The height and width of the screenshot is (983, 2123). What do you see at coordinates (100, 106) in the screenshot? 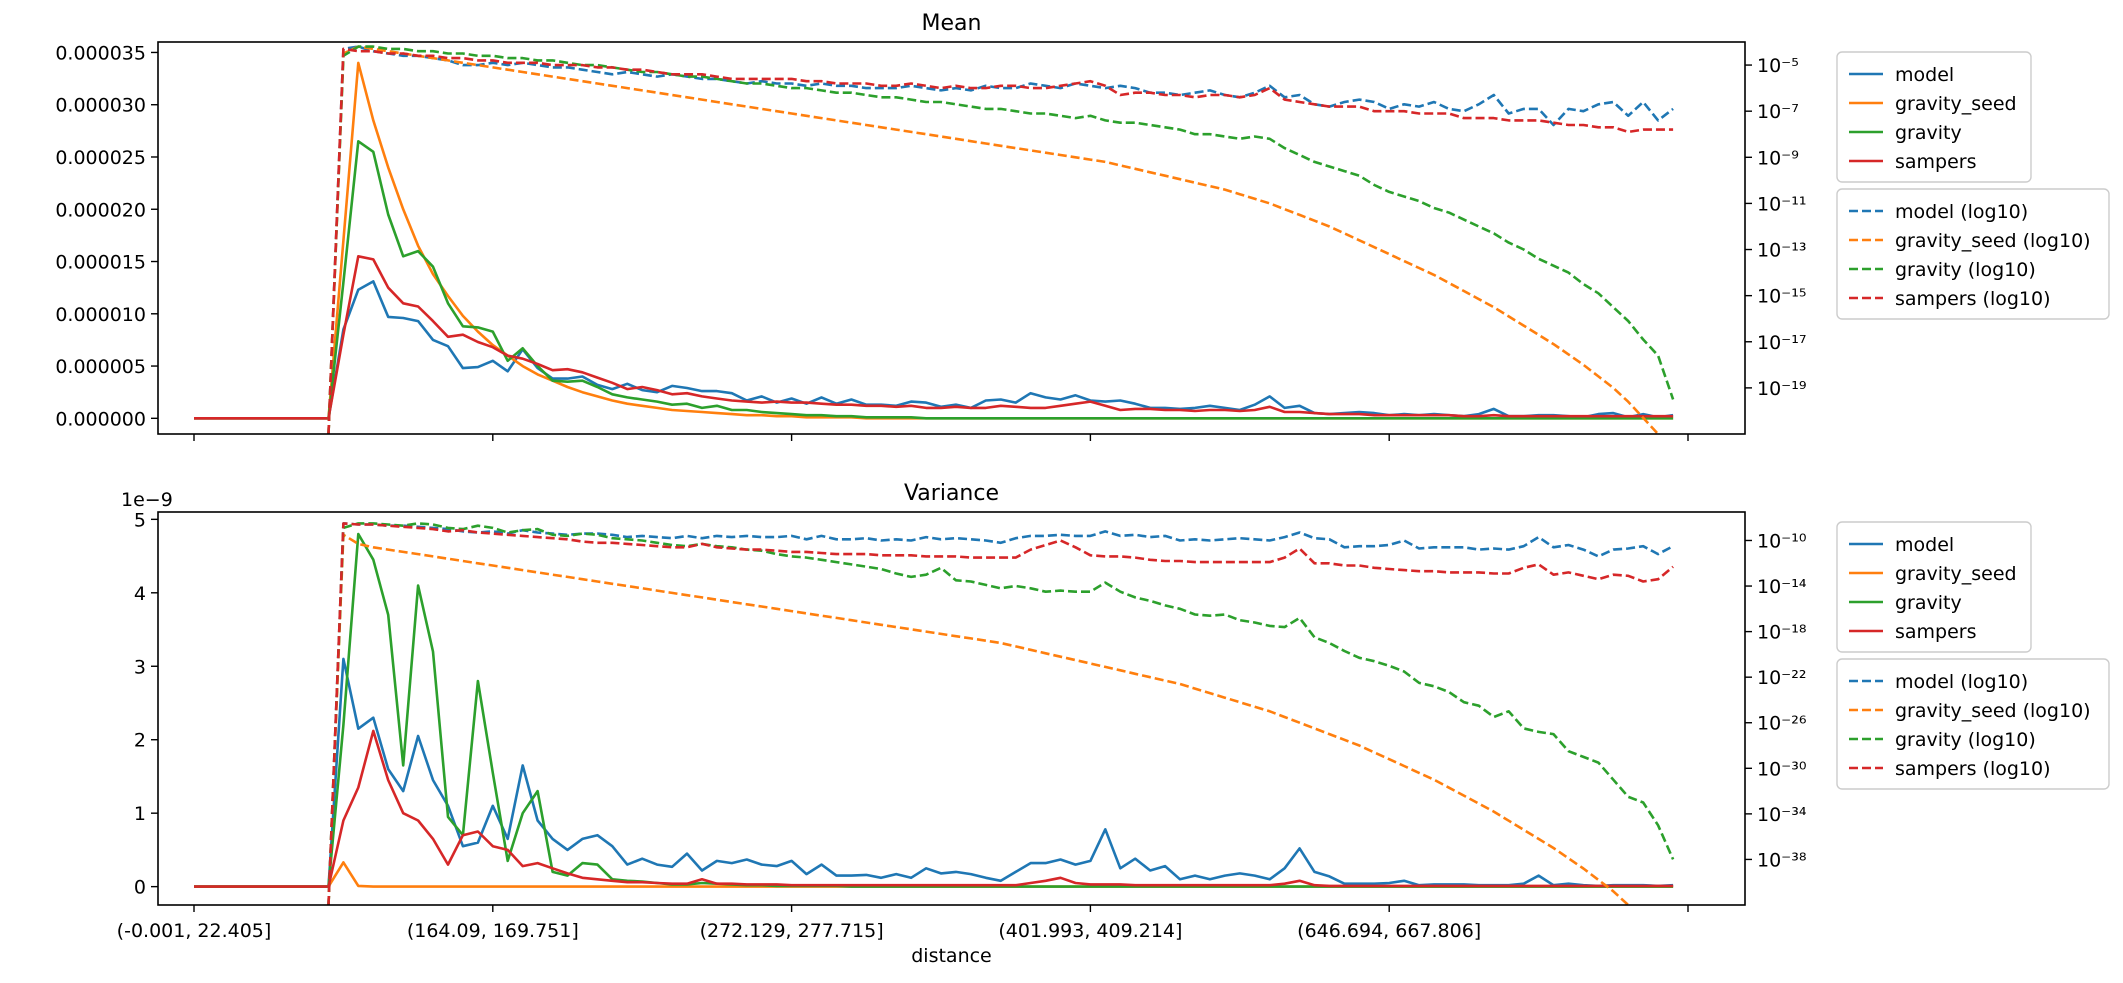
I see `y-tick-label: 0.000030` at bounding box center [100, 106].